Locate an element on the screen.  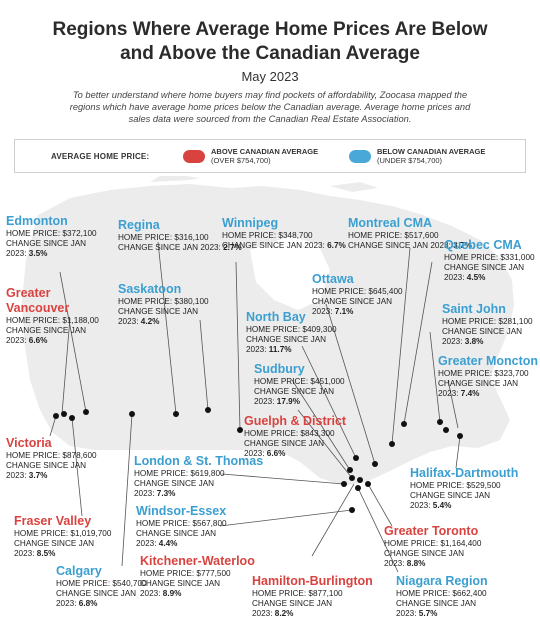
region-change: 2023: 7.3% is located at coordinates (198, 494).